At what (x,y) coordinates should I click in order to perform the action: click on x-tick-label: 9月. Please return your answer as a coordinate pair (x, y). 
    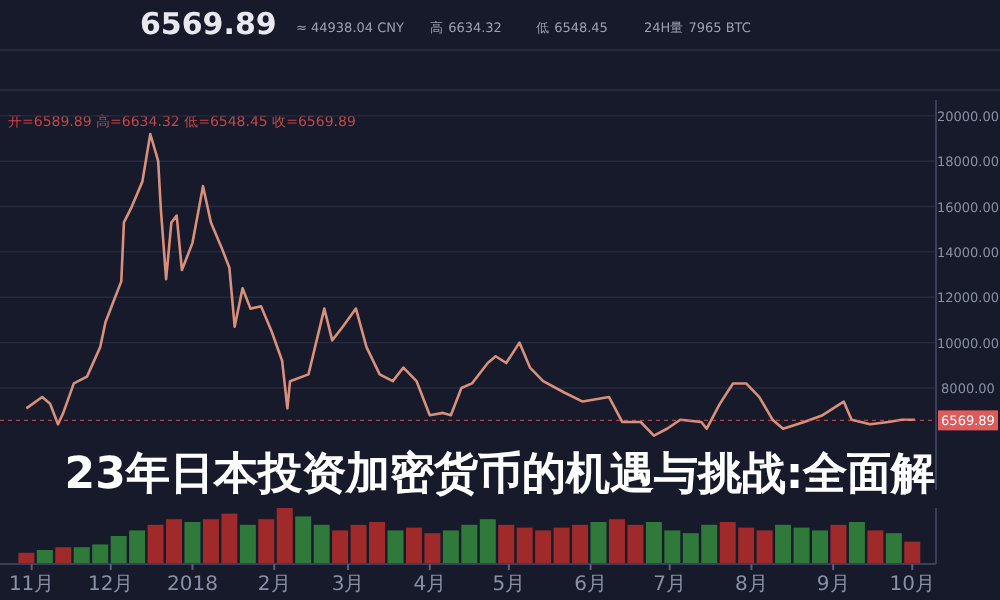
    Looking at the image, I should click on (833, 585).